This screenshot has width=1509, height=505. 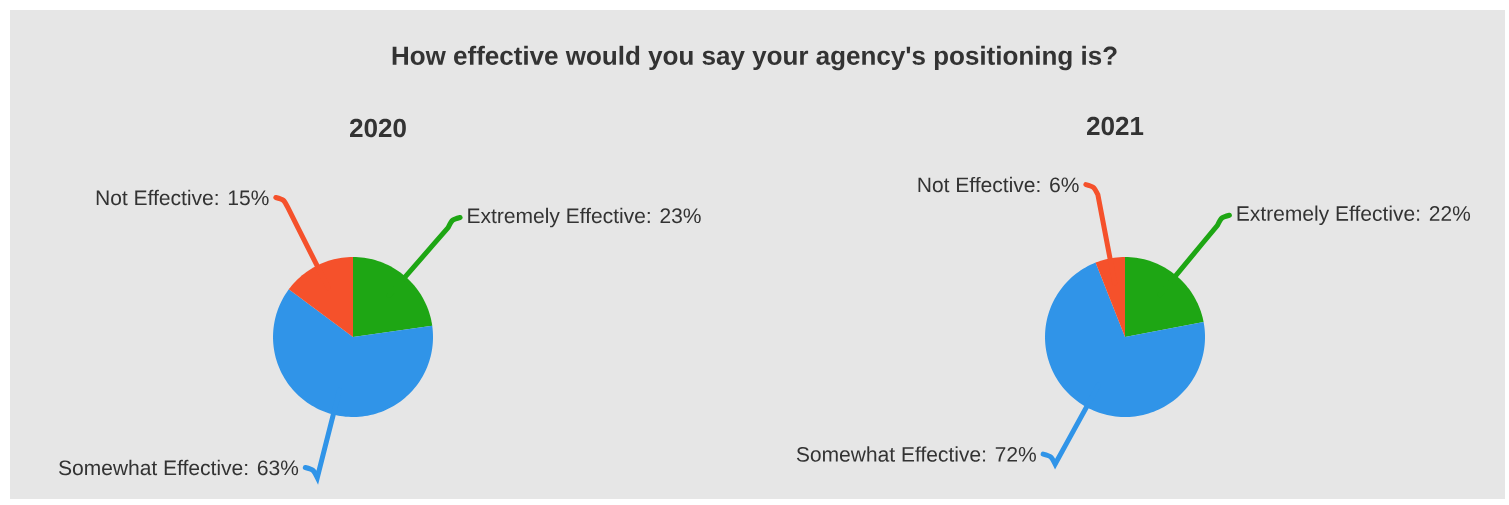 I want to click on chart-title: 2021, so click(x=1115, y=126).